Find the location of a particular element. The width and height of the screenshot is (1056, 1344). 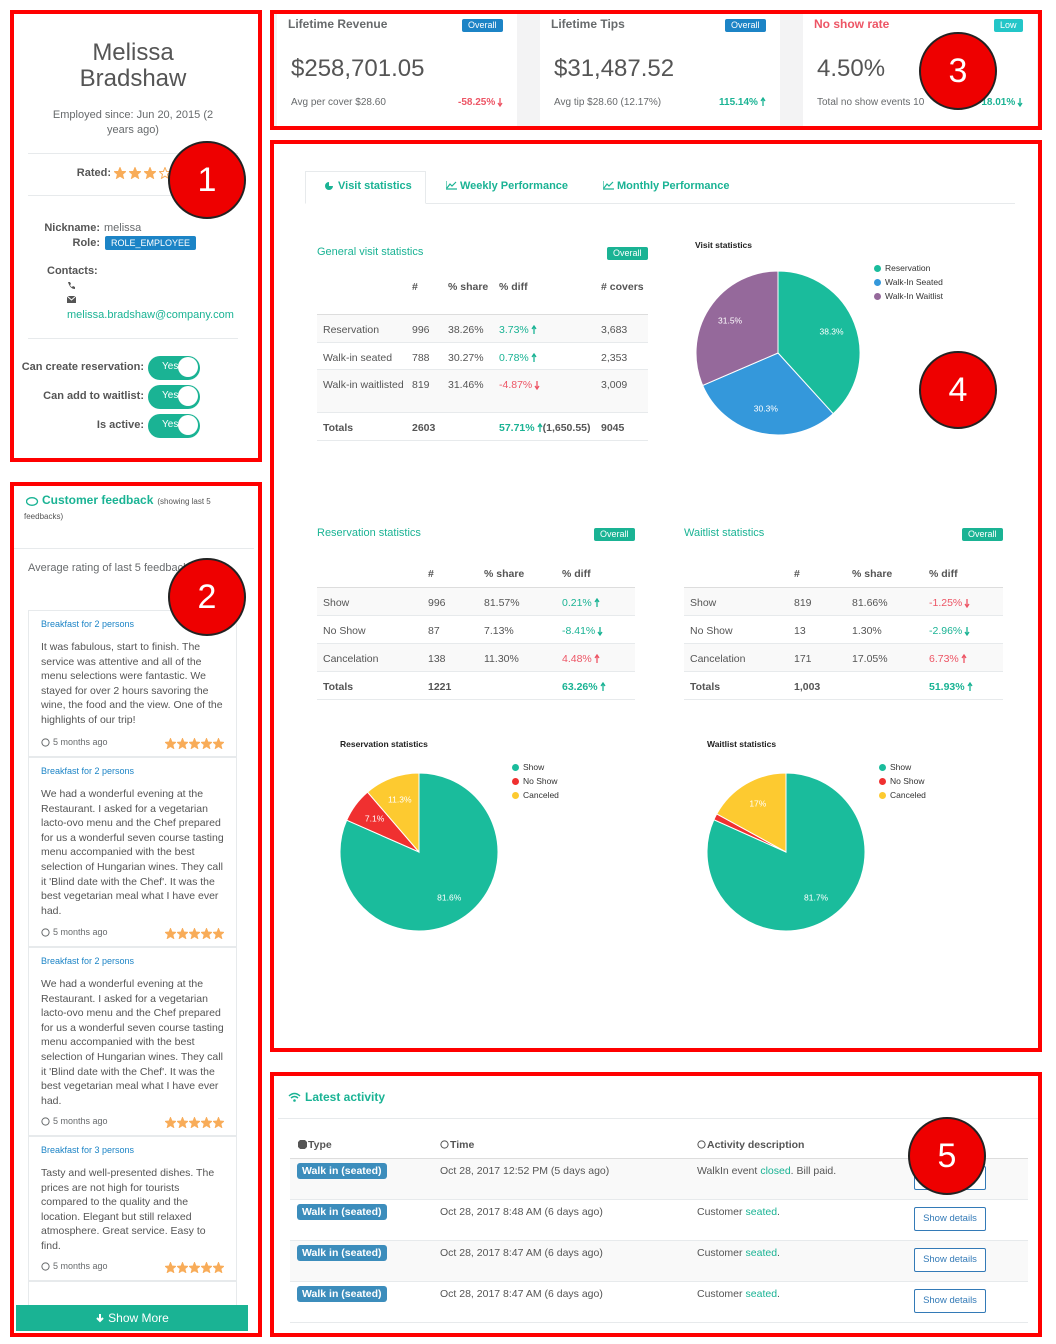

pie-title: Visit statistics is located at coordinates (724, 245).